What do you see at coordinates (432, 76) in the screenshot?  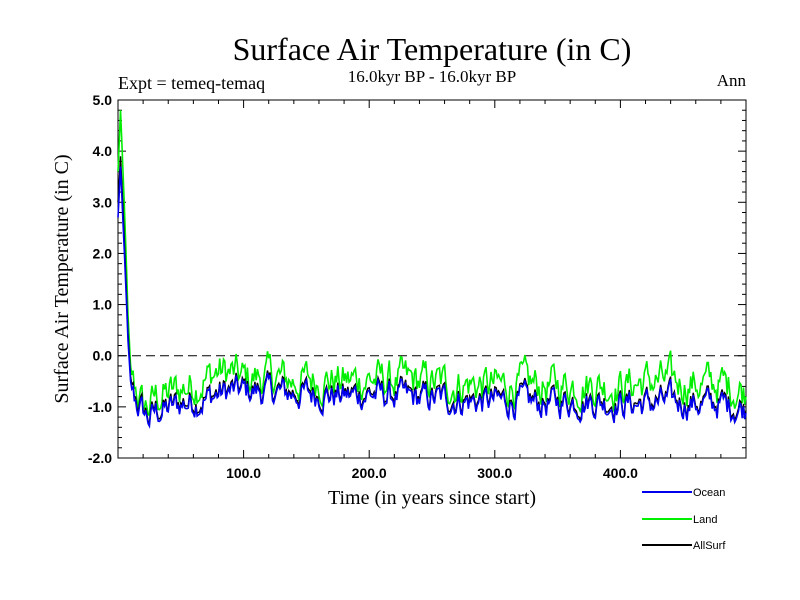 I see `chart-subtitle: 16.0kyr BP - 16.0kyr BP` at bounding box center [432, 76].